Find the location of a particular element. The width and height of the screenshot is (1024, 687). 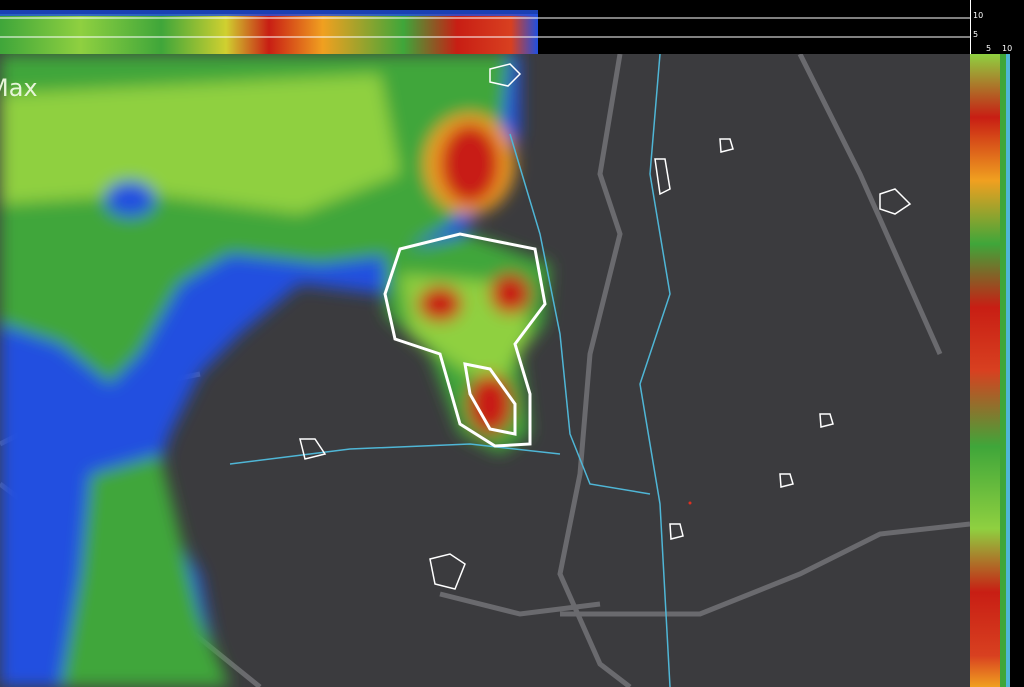

side-reflectivity-band is located at coordinates (985, 370).